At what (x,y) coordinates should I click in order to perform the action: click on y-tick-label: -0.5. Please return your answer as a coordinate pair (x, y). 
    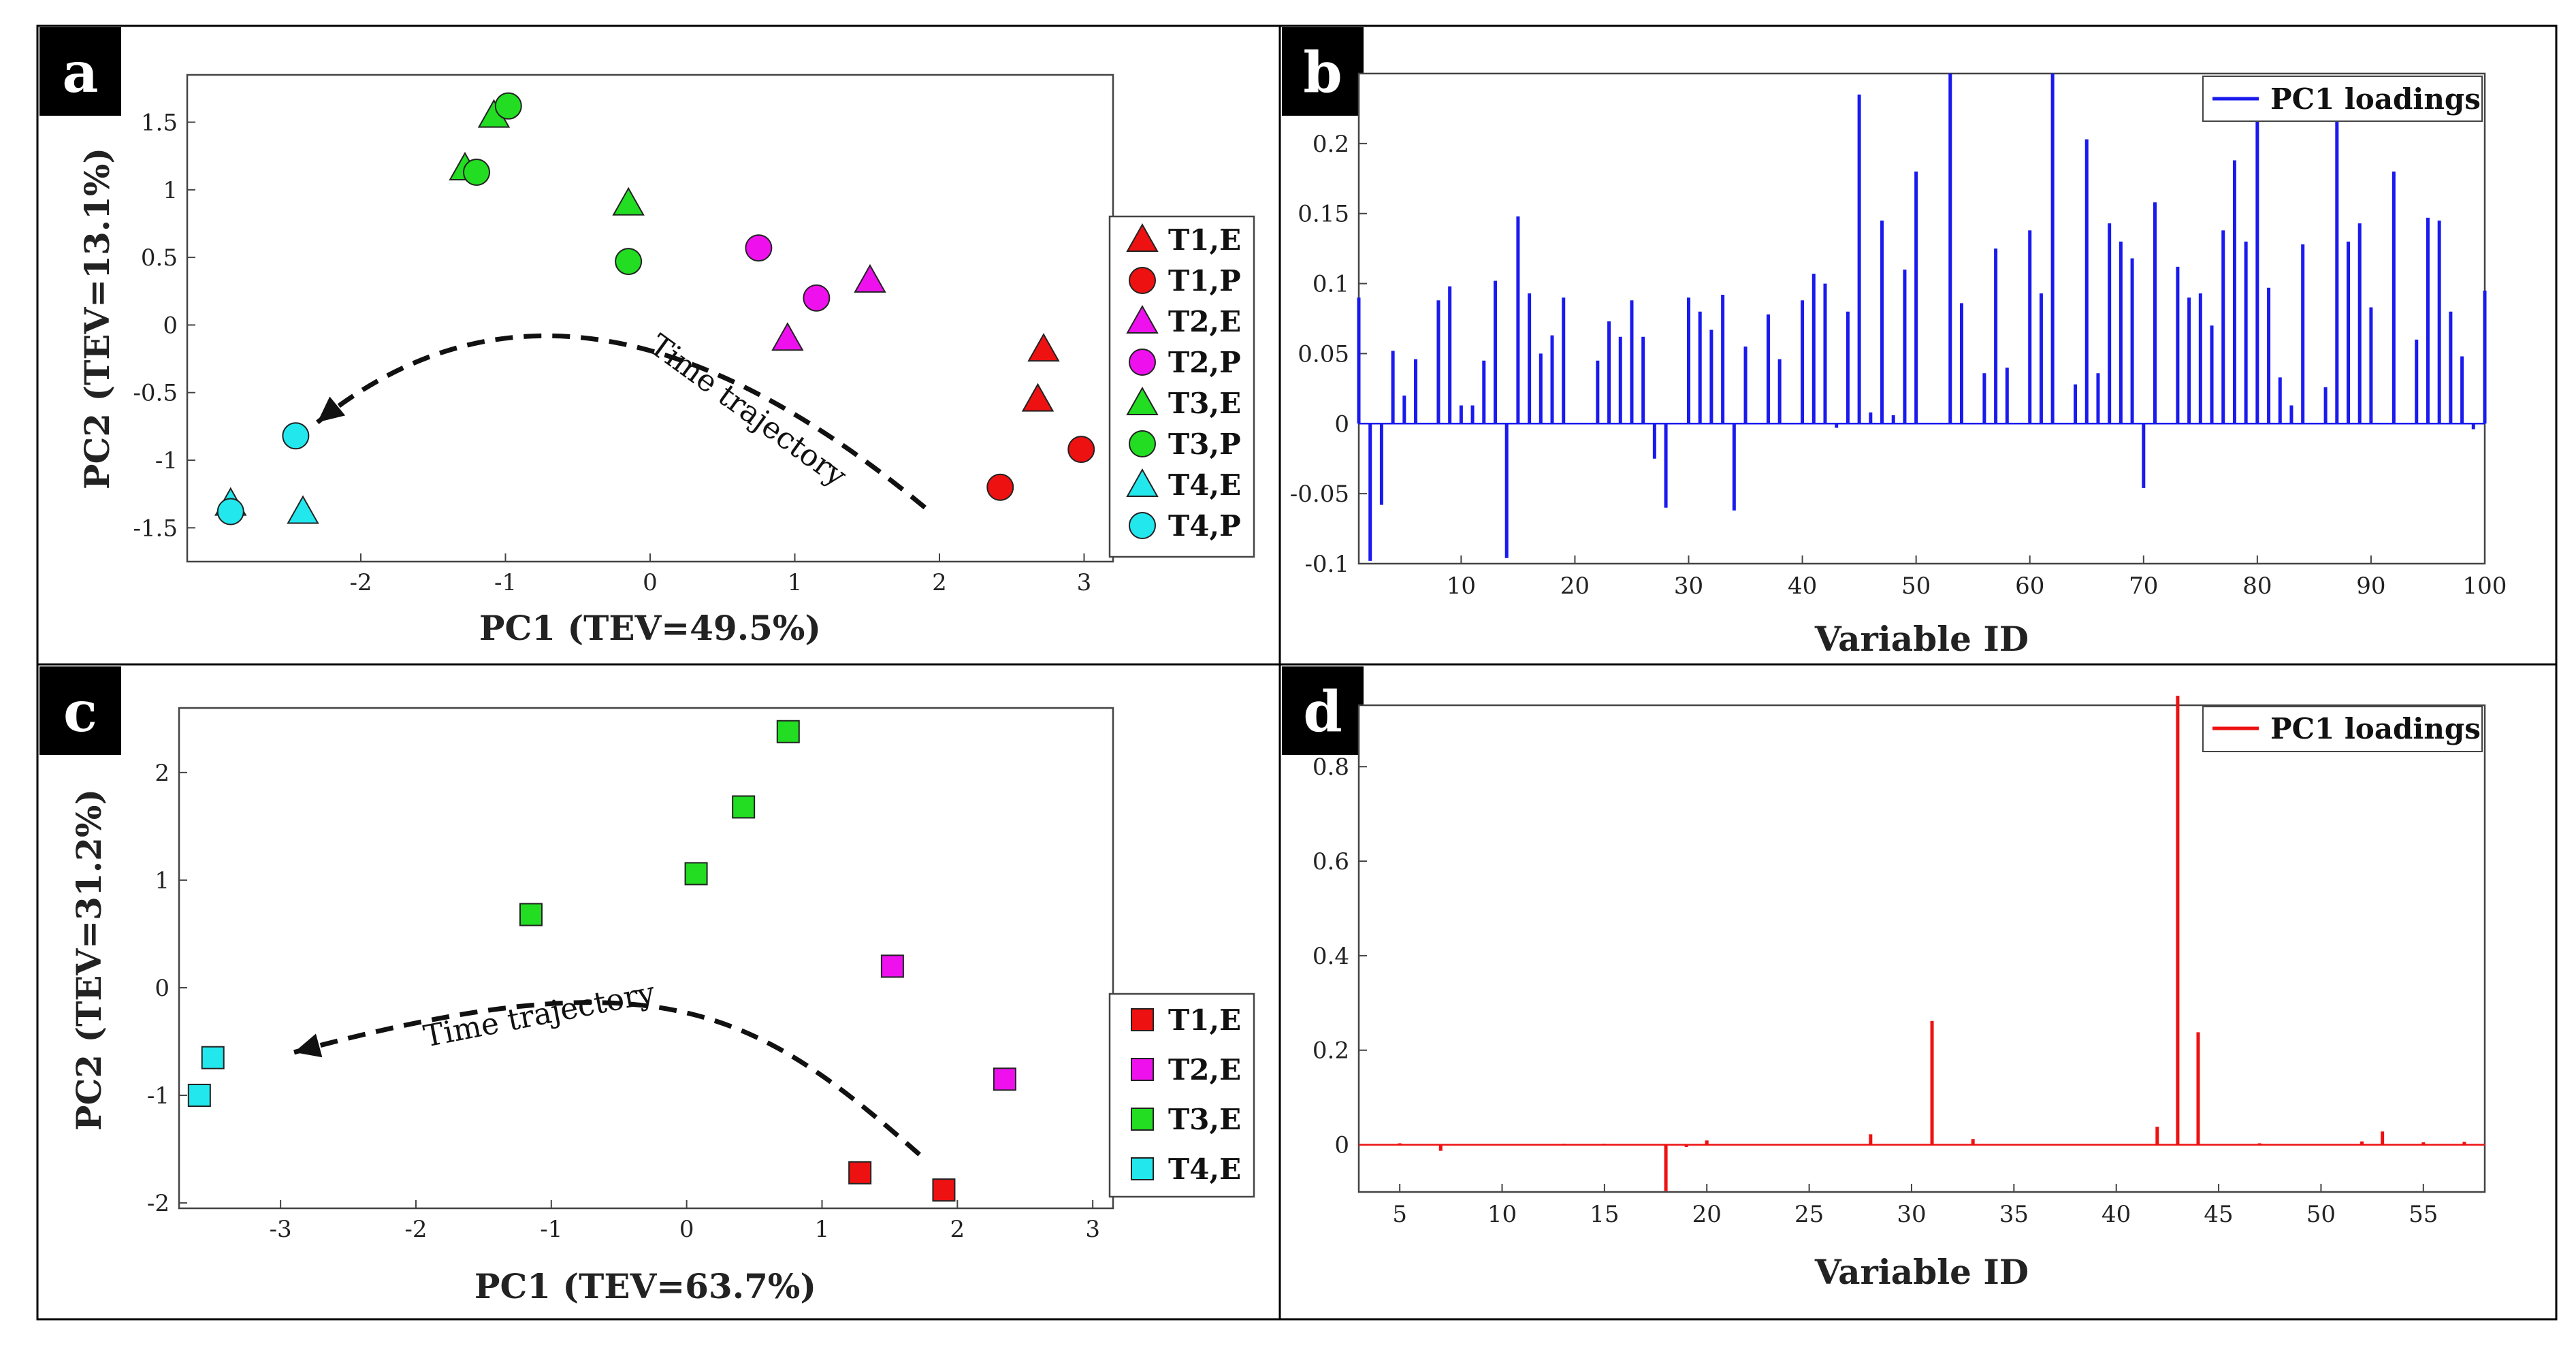
    Looking at the image, I should click on (156, 393).